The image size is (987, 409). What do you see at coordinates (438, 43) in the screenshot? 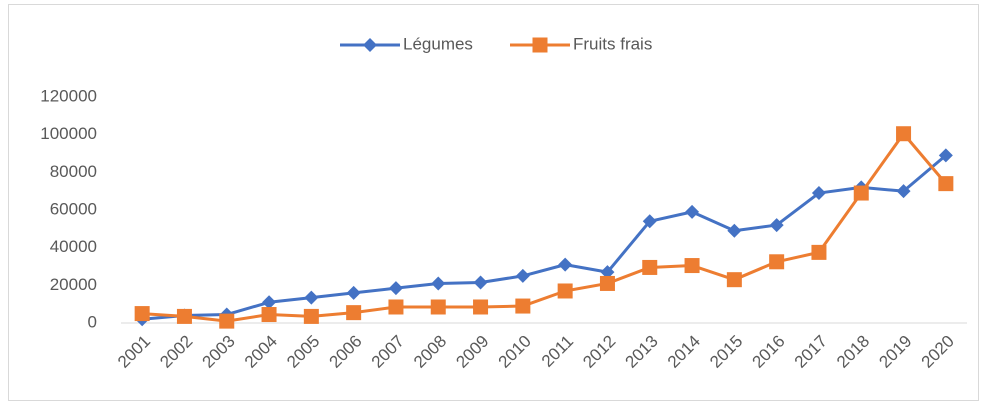
I see `legend-label: Légumes` at bounding box center [438, 43].